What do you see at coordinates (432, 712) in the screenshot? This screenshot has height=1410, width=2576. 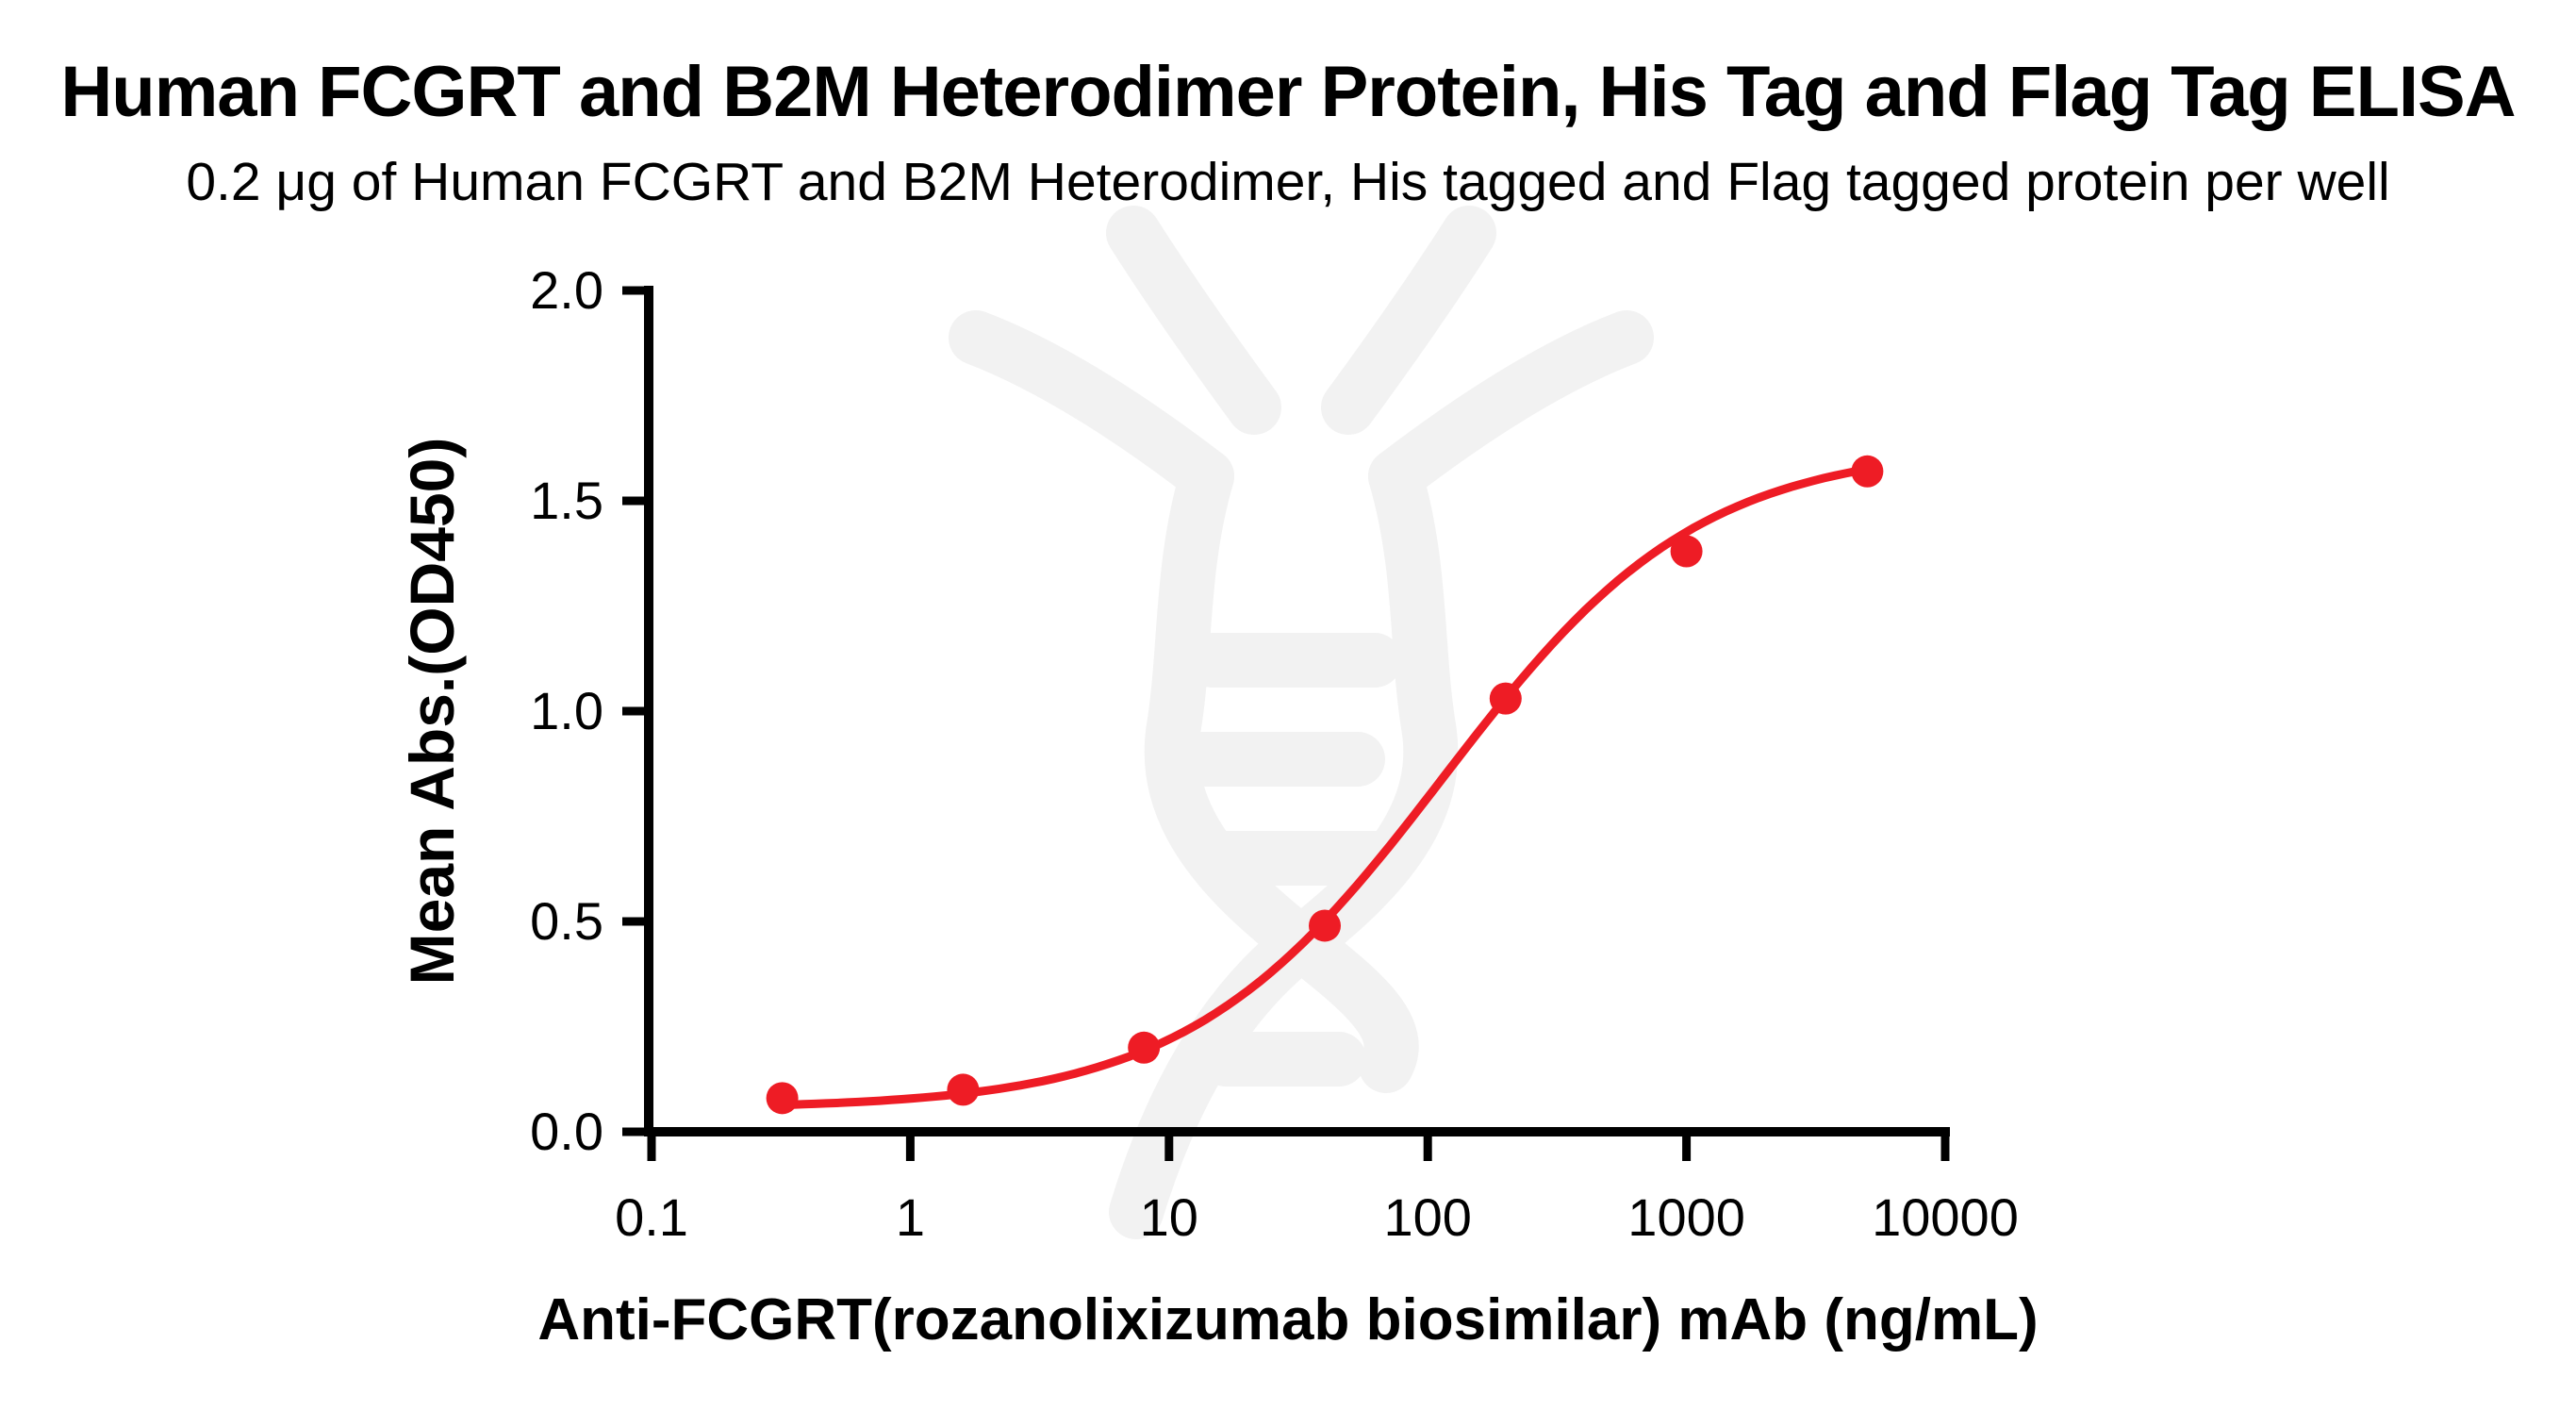 I see `y-axis-title: Mean Abs.(OD450)` at bounding box center [432, 712].